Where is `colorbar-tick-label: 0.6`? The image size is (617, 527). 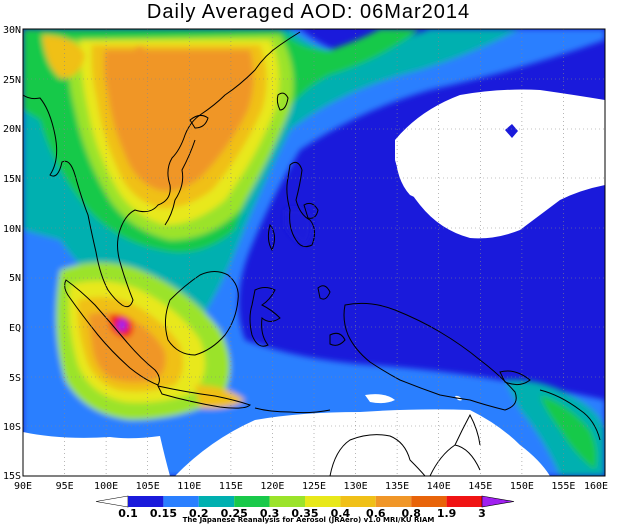 colorbar-tick-label: 0.6 is located at coordinates (376, 513).